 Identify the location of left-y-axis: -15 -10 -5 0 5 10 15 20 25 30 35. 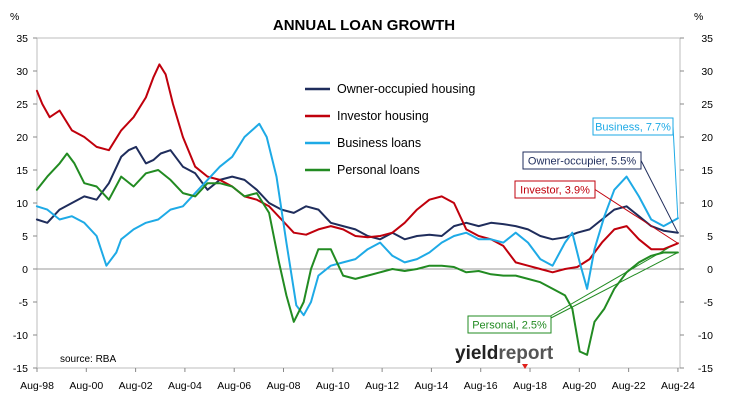
(25, 204).